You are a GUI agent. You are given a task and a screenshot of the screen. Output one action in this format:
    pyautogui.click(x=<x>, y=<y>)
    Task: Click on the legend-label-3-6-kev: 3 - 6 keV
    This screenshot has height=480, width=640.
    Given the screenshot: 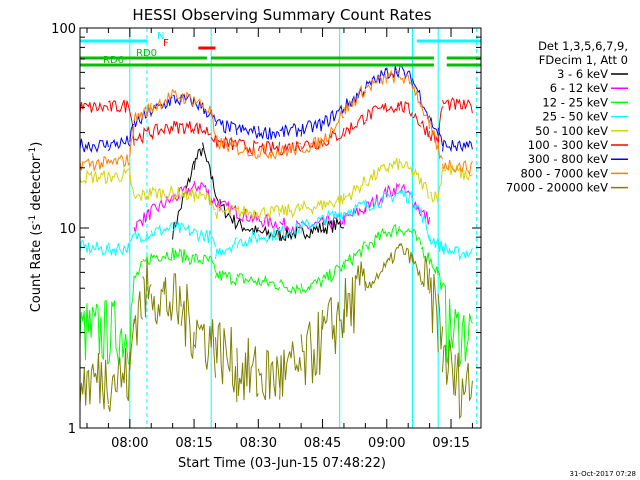 What is the action you would take?
    pyautogui.click(x=582, y=74)
    